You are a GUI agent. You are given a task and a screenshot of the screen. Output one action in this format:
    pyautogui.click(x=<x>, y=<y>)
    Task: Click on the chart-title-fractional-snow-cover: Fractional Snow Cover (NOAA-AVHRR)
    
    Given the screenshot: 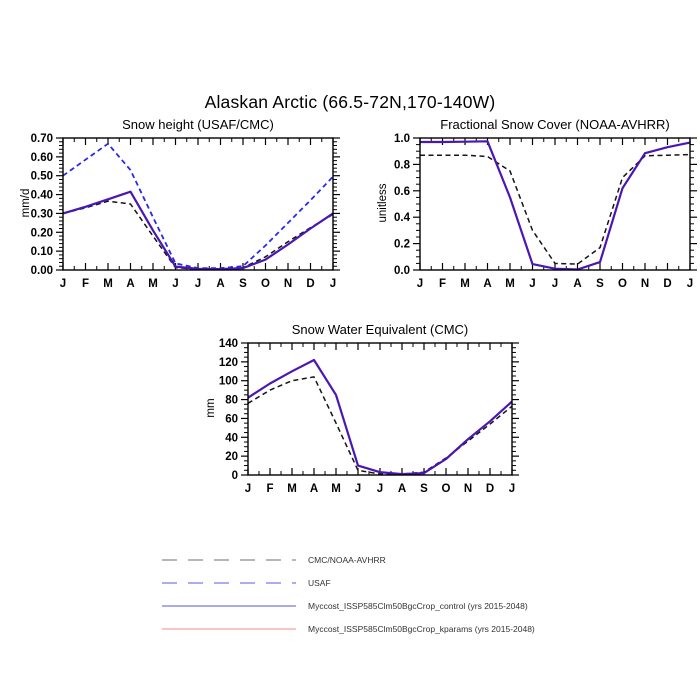 What is the action you would take?
    pyautogui.click(x=555, y=124)
    